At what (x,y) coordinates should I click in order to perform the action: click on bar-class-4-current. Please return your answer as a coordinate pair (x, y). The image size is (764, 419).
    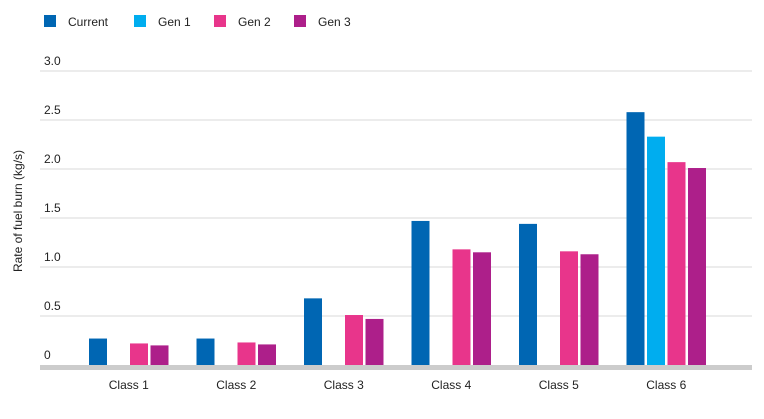
    Looking at the image, I should click on (420, 292).